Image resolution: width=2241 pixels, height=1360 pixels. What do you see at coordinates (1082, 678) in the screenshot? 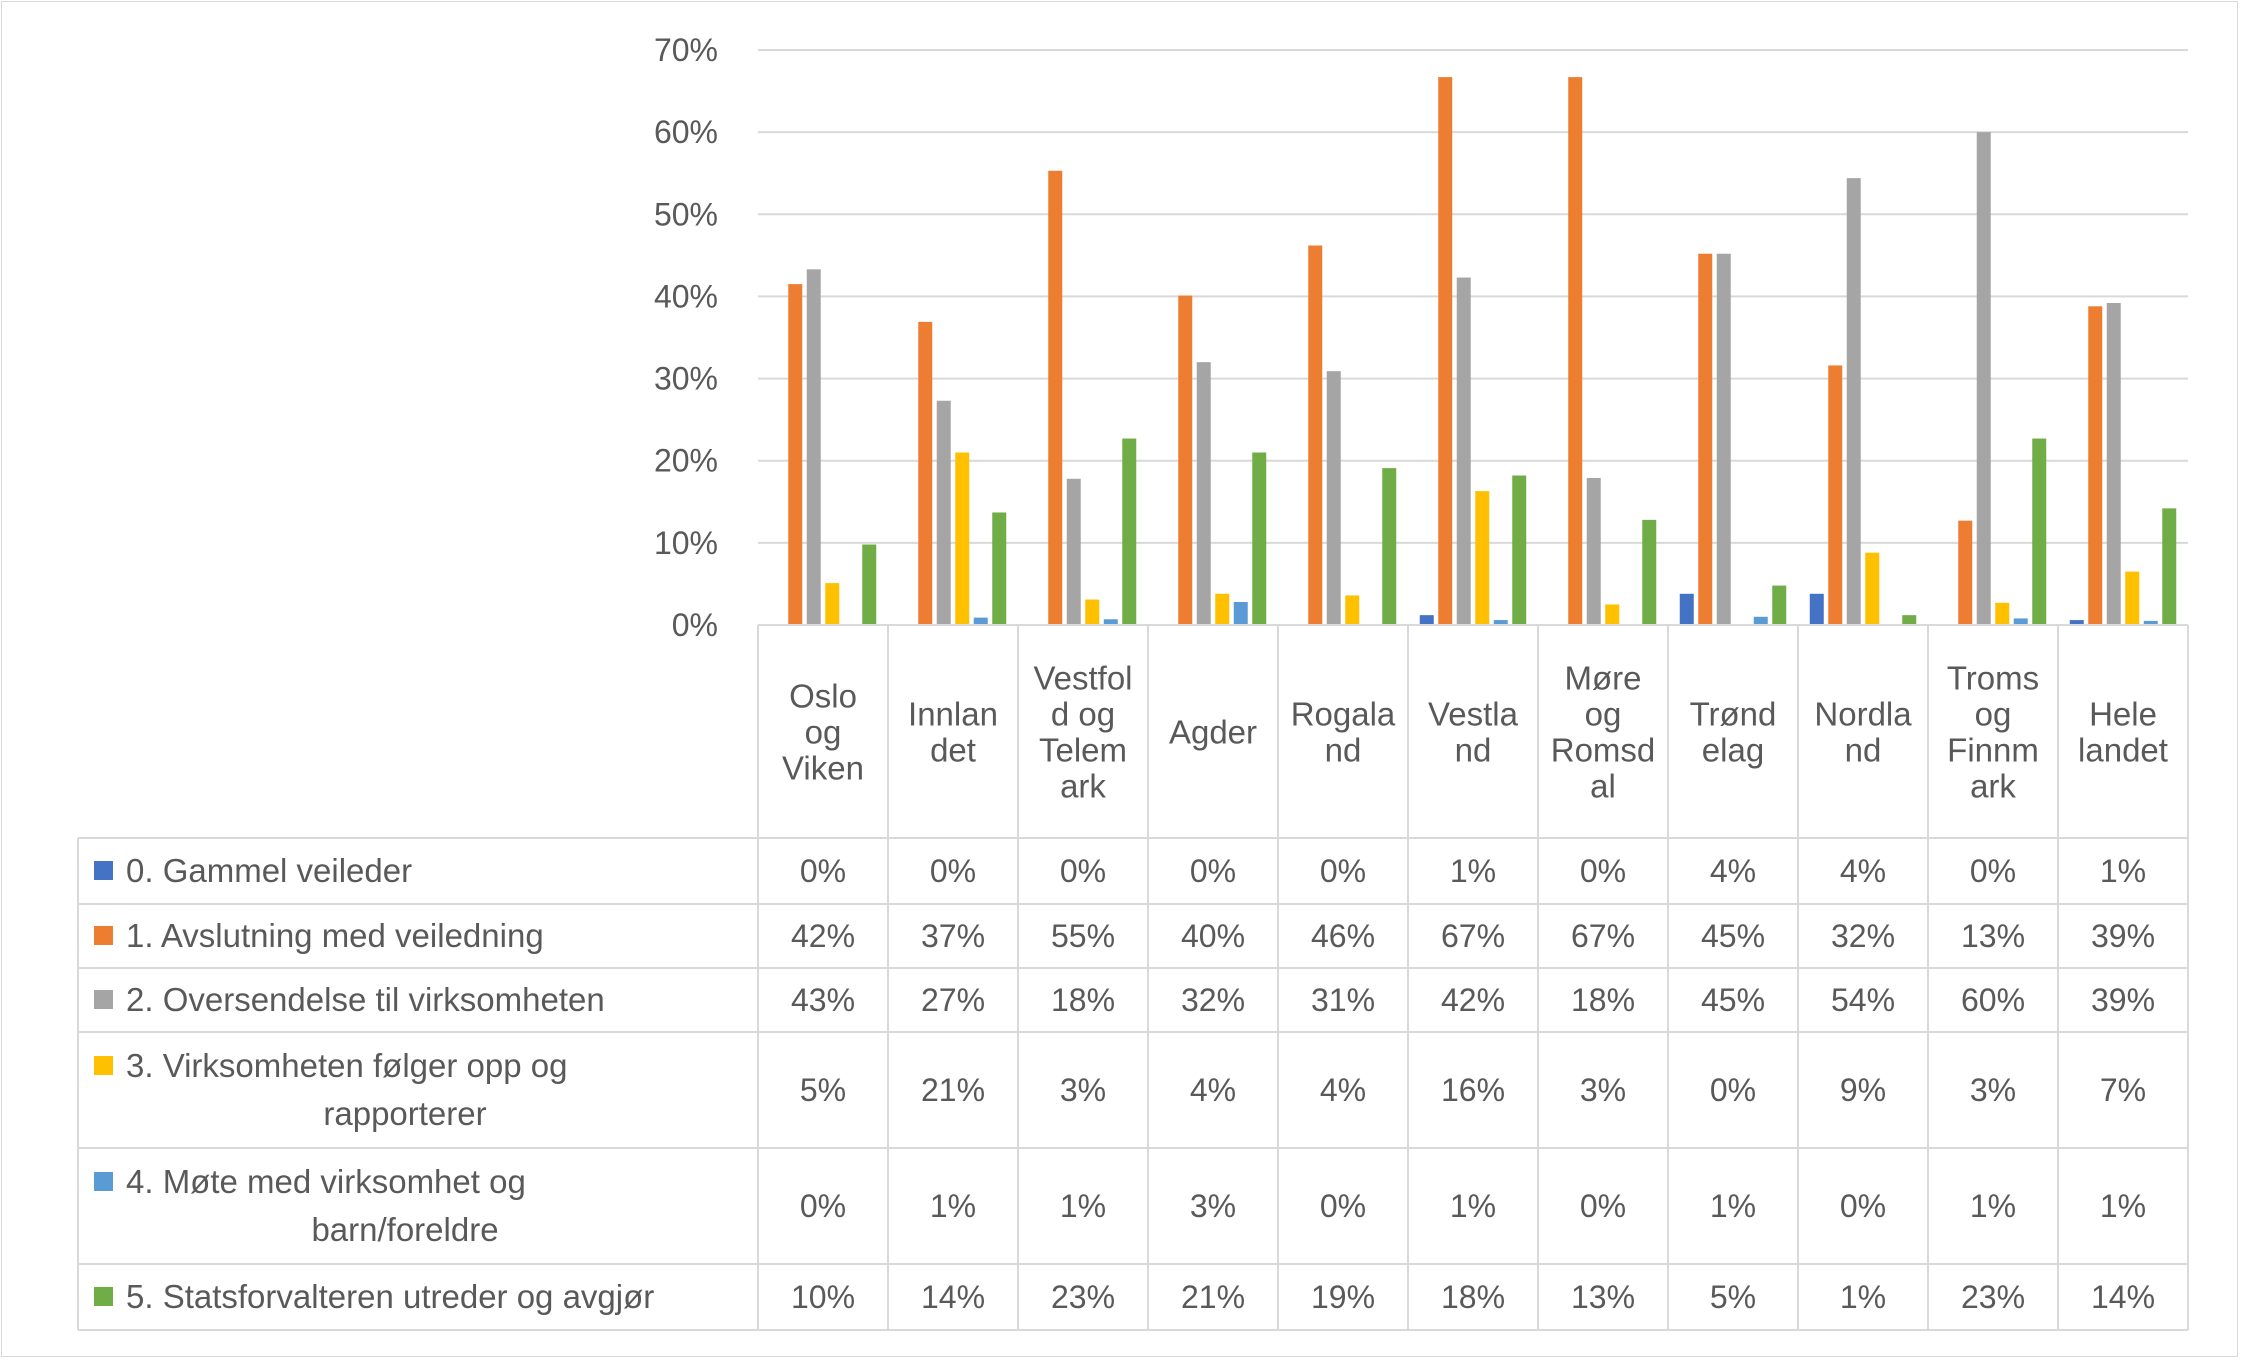
I see `category-label-line: Vestfol` at bounding box center [1082, 678].